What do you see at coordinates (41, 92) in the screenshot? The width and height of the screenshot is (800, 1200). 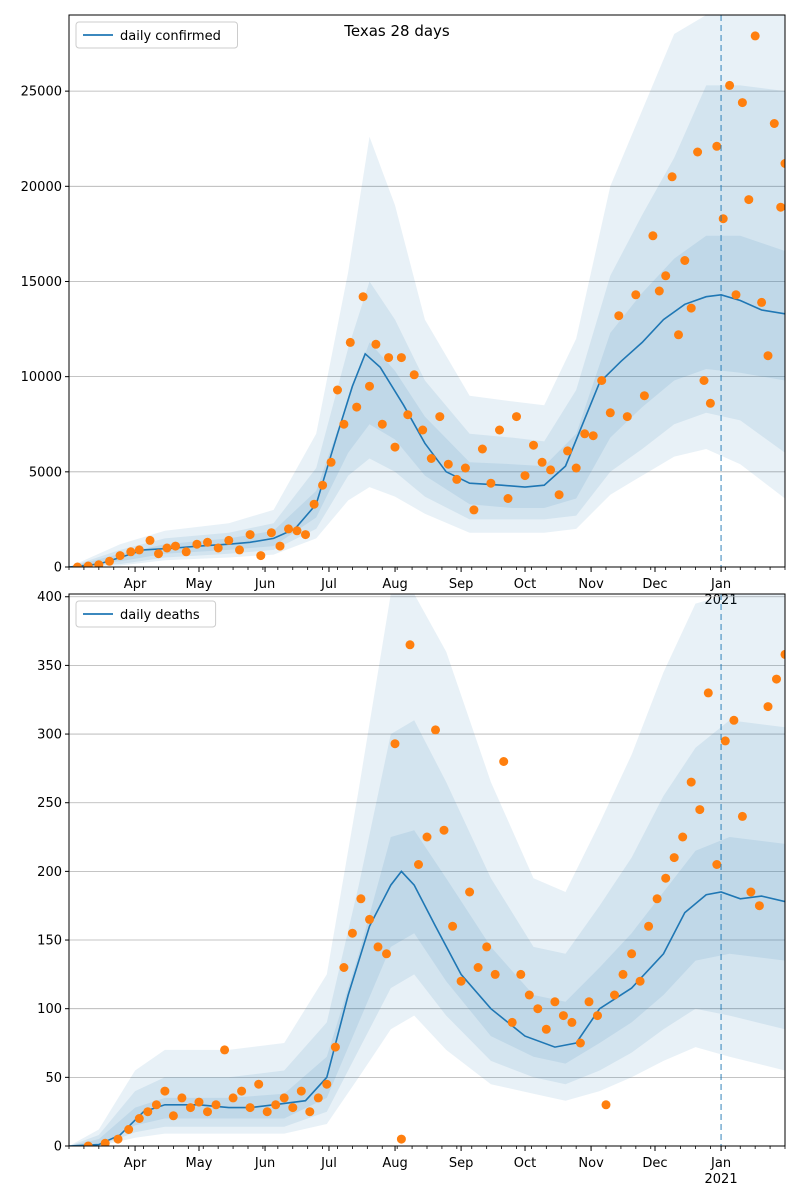 I see `y-tick-label: 25000` at bounding box center [41, 92].